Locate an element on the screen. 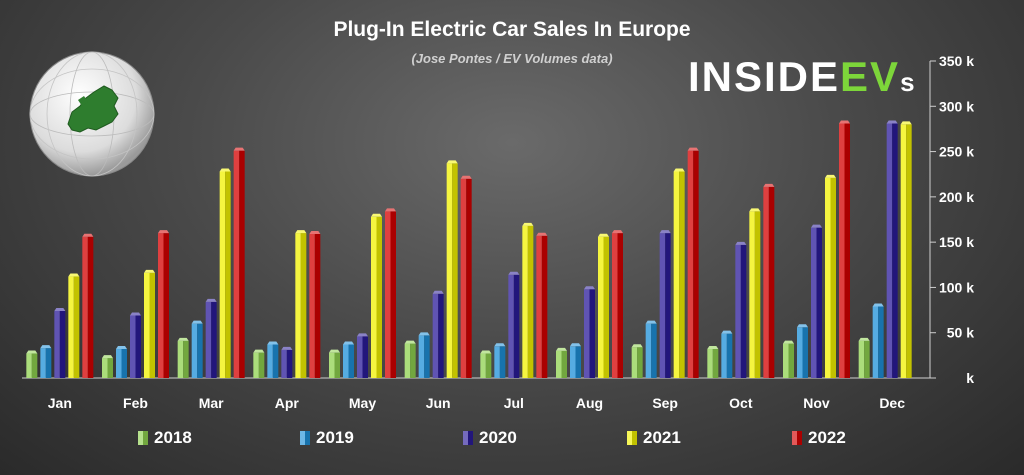 This screenshot has height=475, width=1024. chart-legend: 2018 2019 2020 2021 2022 is located at coordinates (512, 440).